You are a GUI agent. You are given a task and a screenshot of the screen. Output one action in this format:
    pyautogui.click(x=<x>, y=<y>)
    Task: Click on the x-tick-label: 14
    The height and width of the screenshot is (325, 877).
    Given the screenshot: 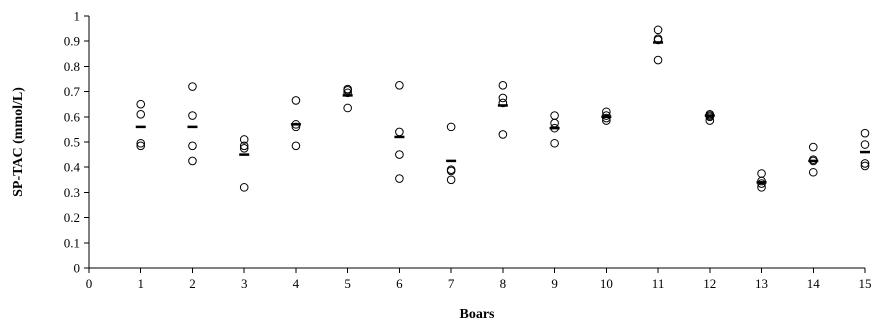 What is the action you would take?
    pyautogui.click(x=814, y=283)
    